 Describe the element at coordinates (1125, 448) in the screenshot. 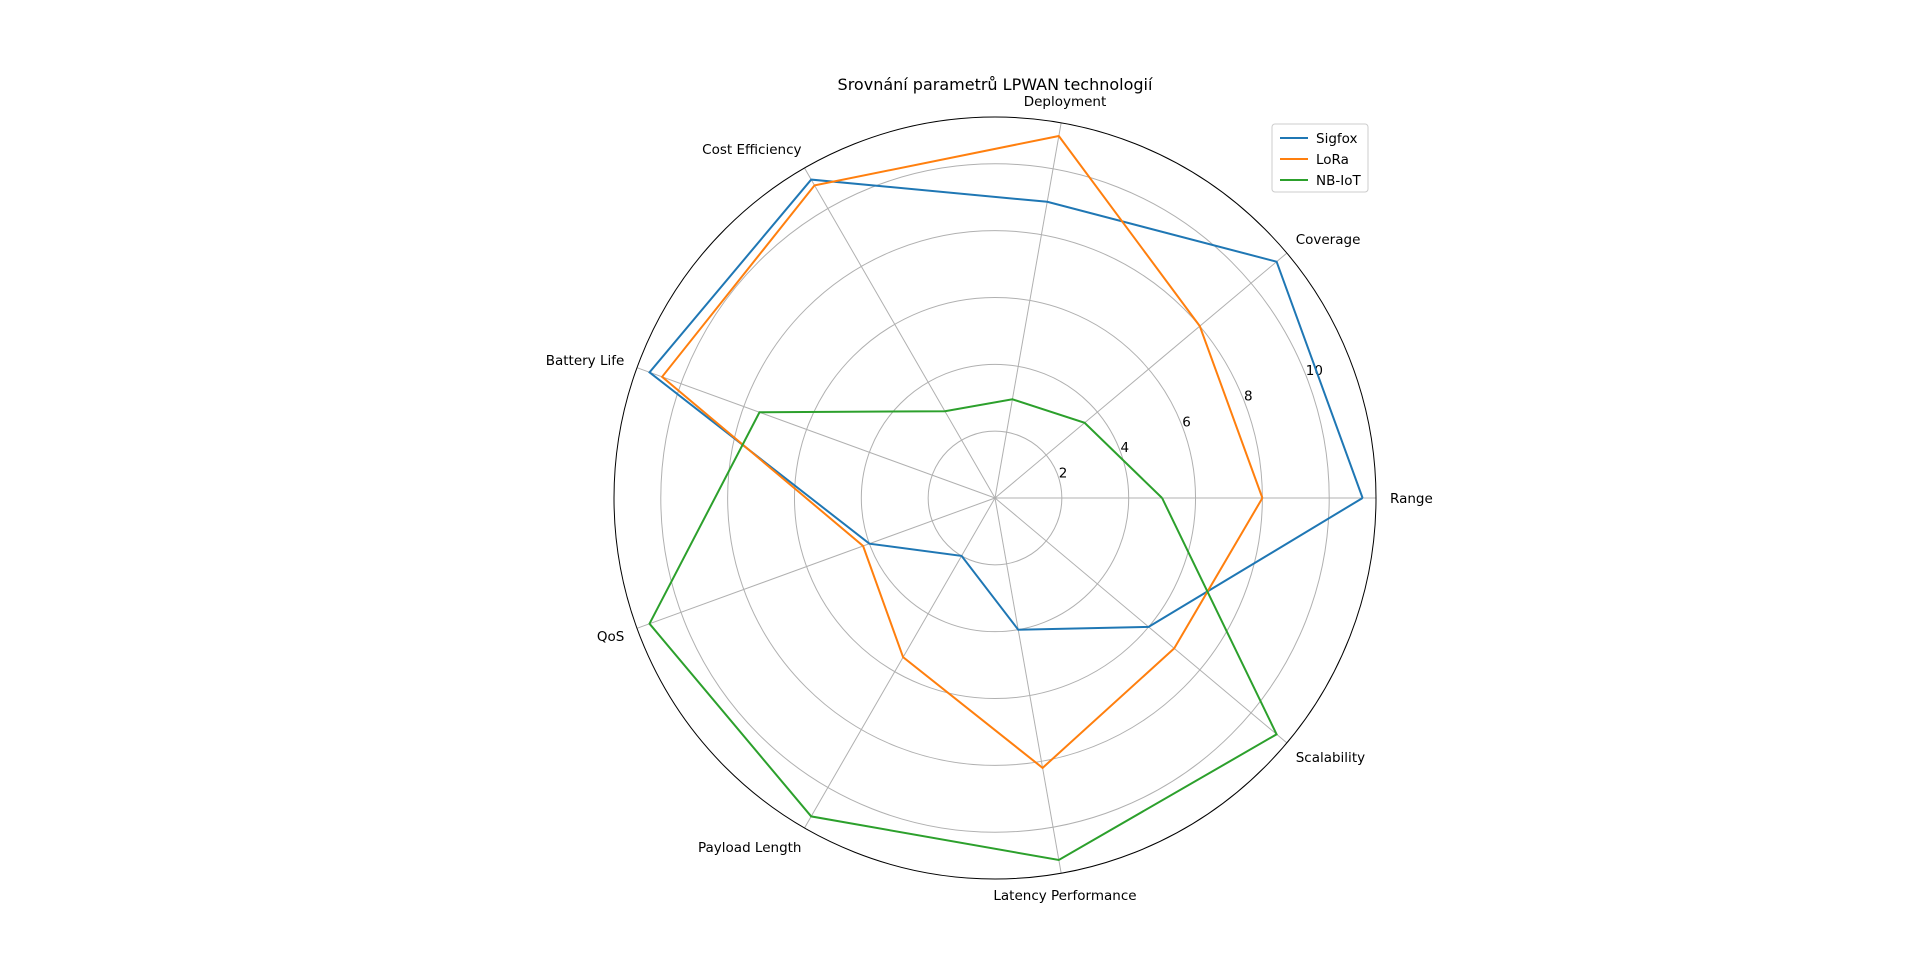

I see `radial-tick-label: 4` at that location.